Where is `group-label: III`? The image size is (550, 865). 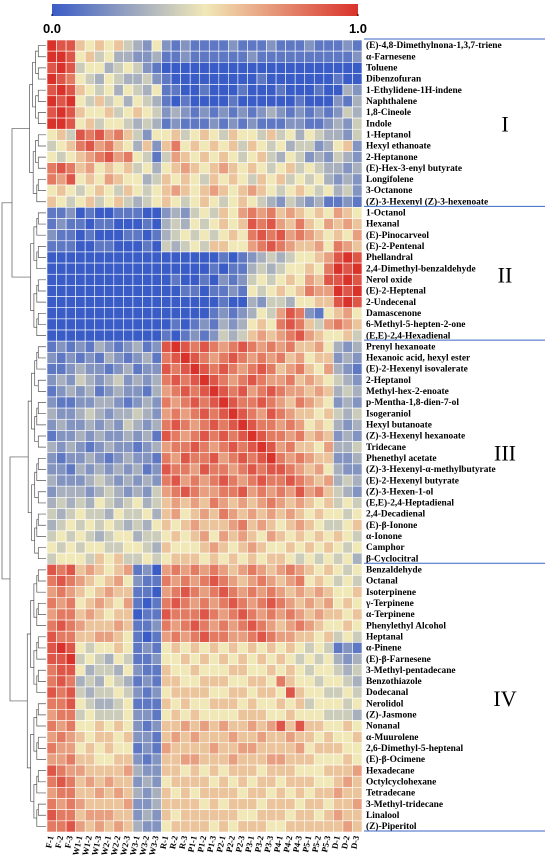
group-label: III is located at coordinates (505, 453).